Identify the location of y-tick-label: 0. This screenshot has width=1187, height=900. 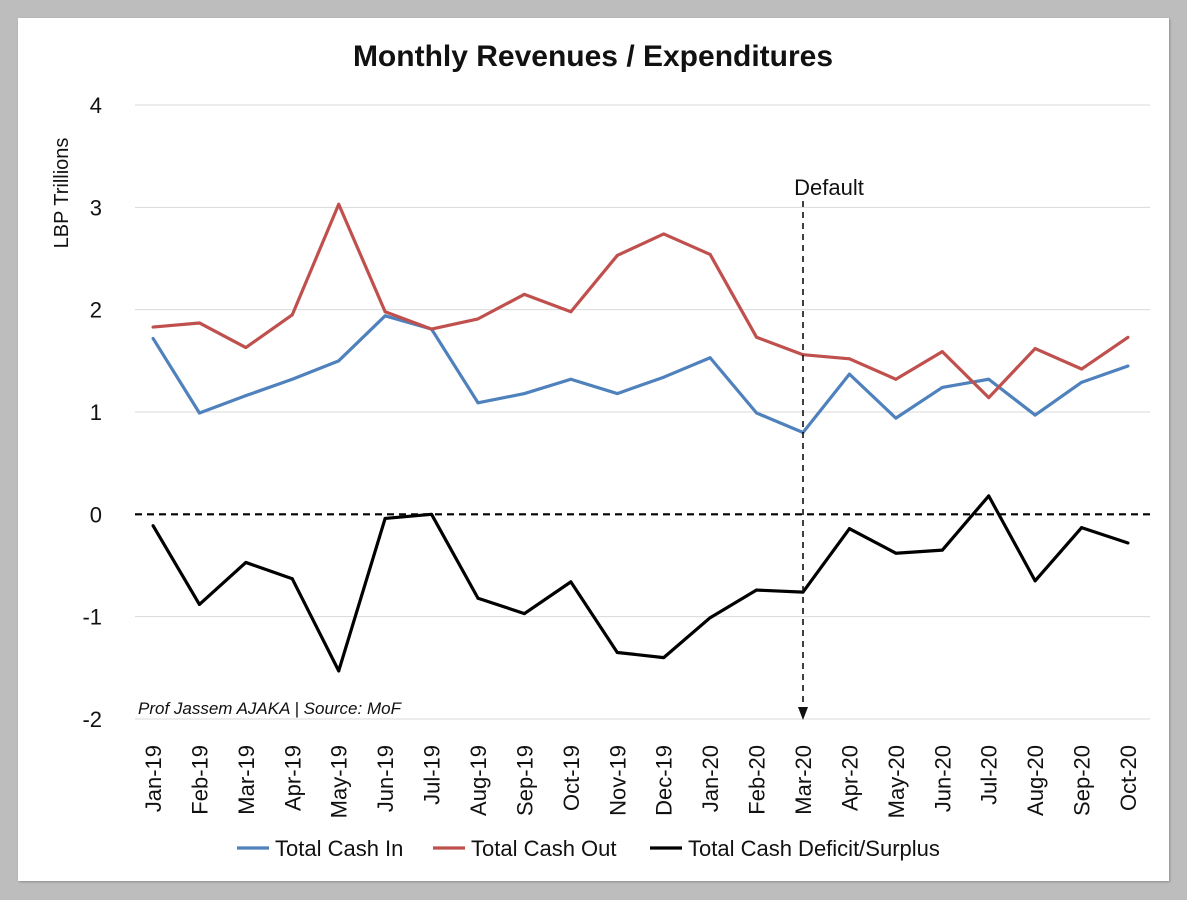
(96, 514).